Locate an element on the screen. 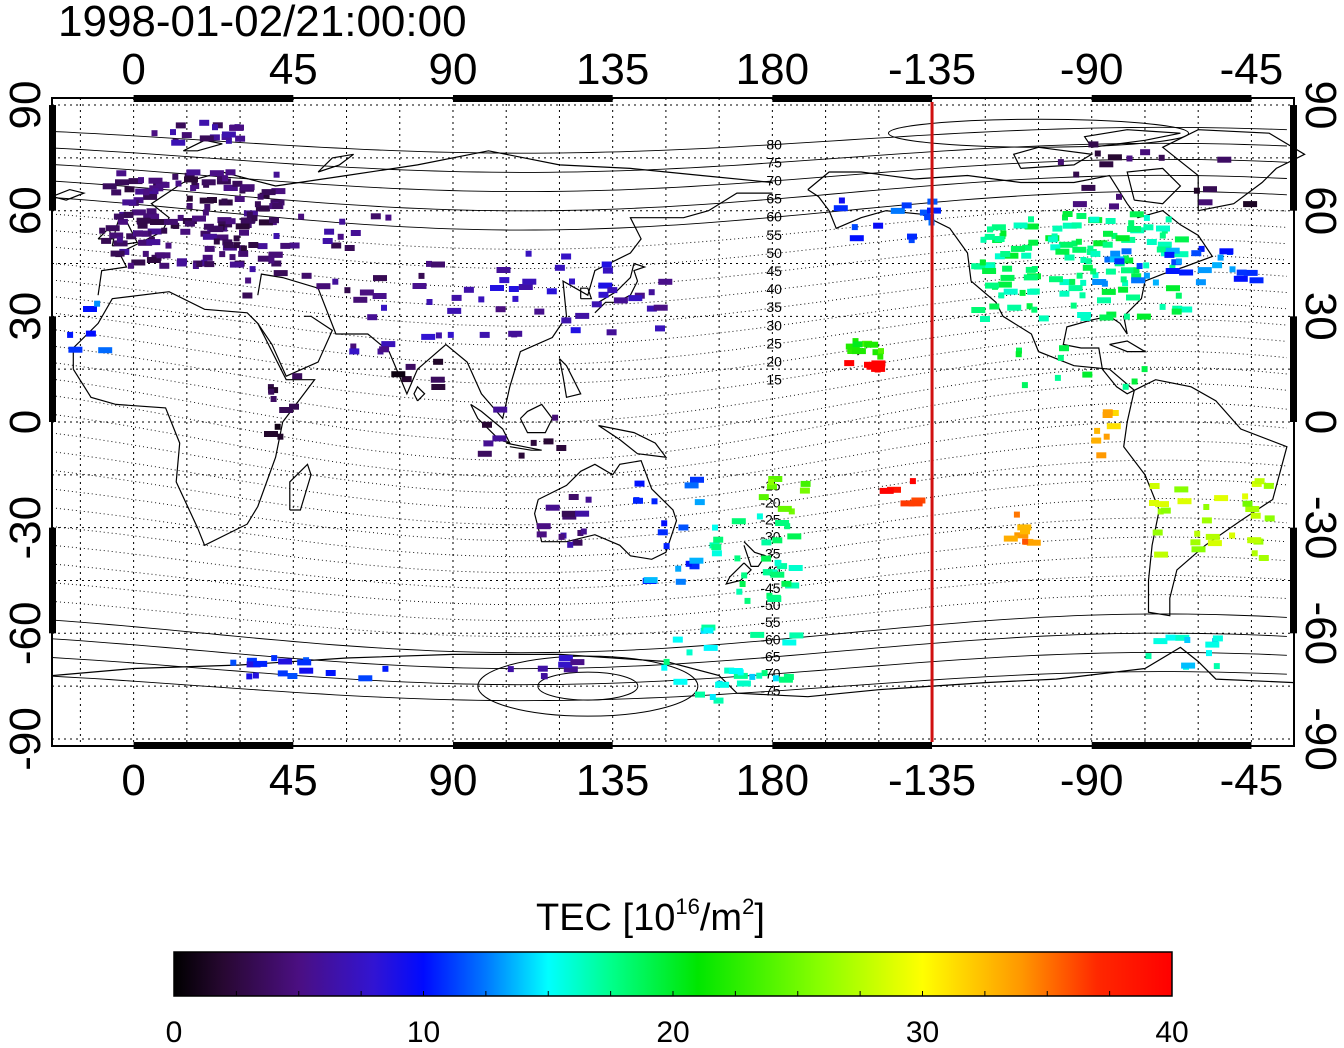 The image size is (1344, 1048). lon-tick-label-bottom: 0 is located at coordinates (133, 780).